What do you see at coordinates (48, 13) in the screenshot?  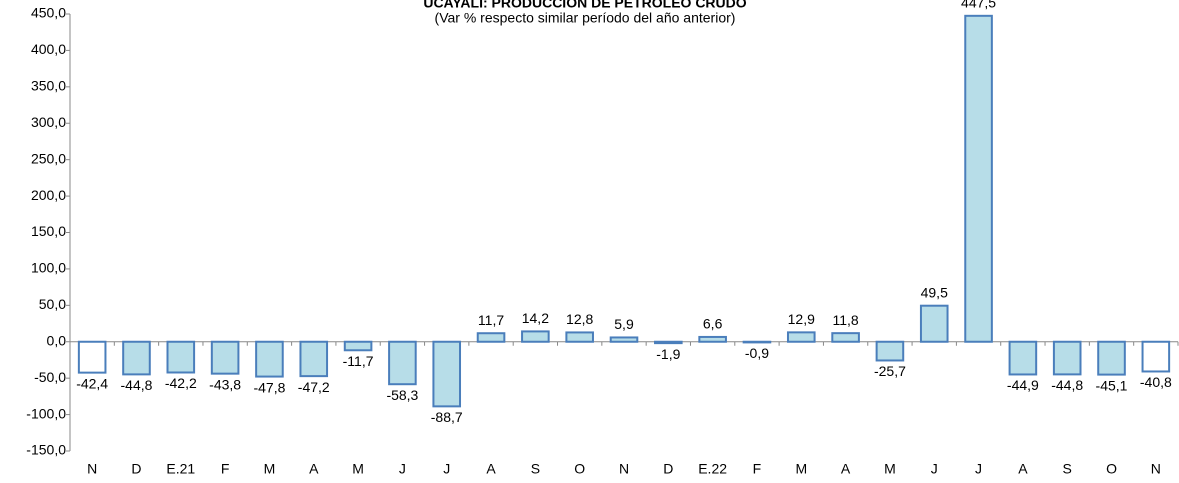 I see `y-tick-label: 450,0` at bounding box center [48, 13].